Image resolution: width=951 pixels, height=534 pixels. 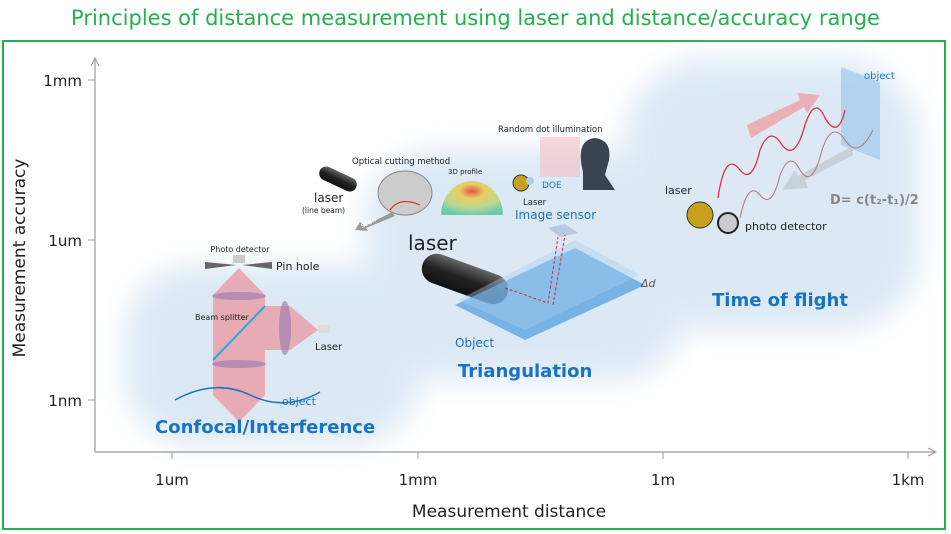 What do you see at coordinates (65, 241) in the screenshot?
I see `y-tick-1um: 1um` at bounding box center [65, 241].